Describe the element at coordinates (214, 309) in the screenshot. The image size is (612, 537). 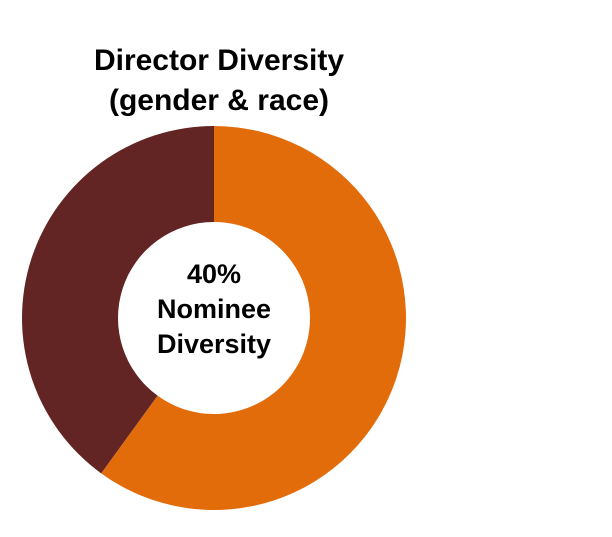
I see `center-label: Nominee` at that location.